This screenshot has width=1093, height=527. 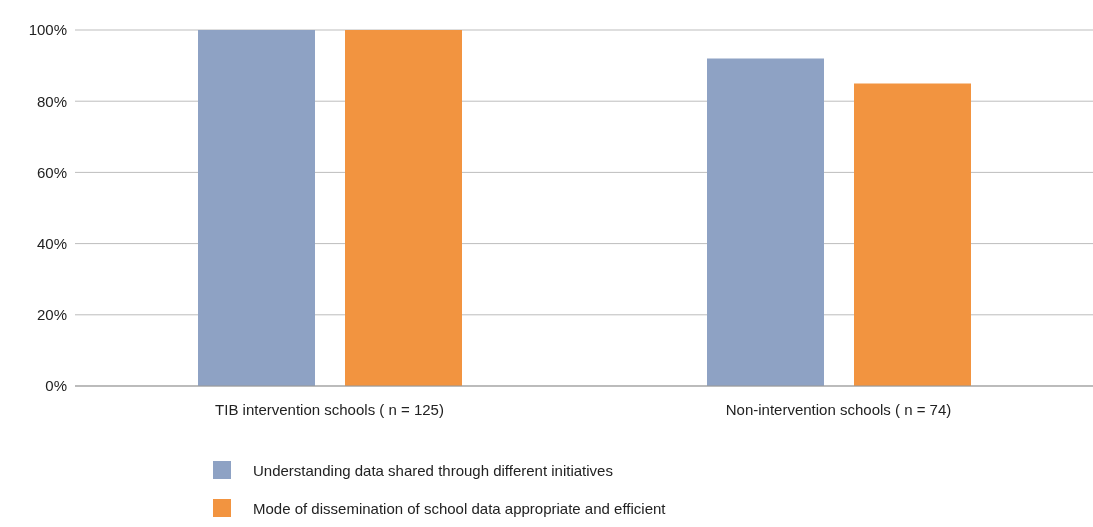 I want to click on x-tick-label: Non-intervention schools ( n = 74), so click(x=838, y=409).